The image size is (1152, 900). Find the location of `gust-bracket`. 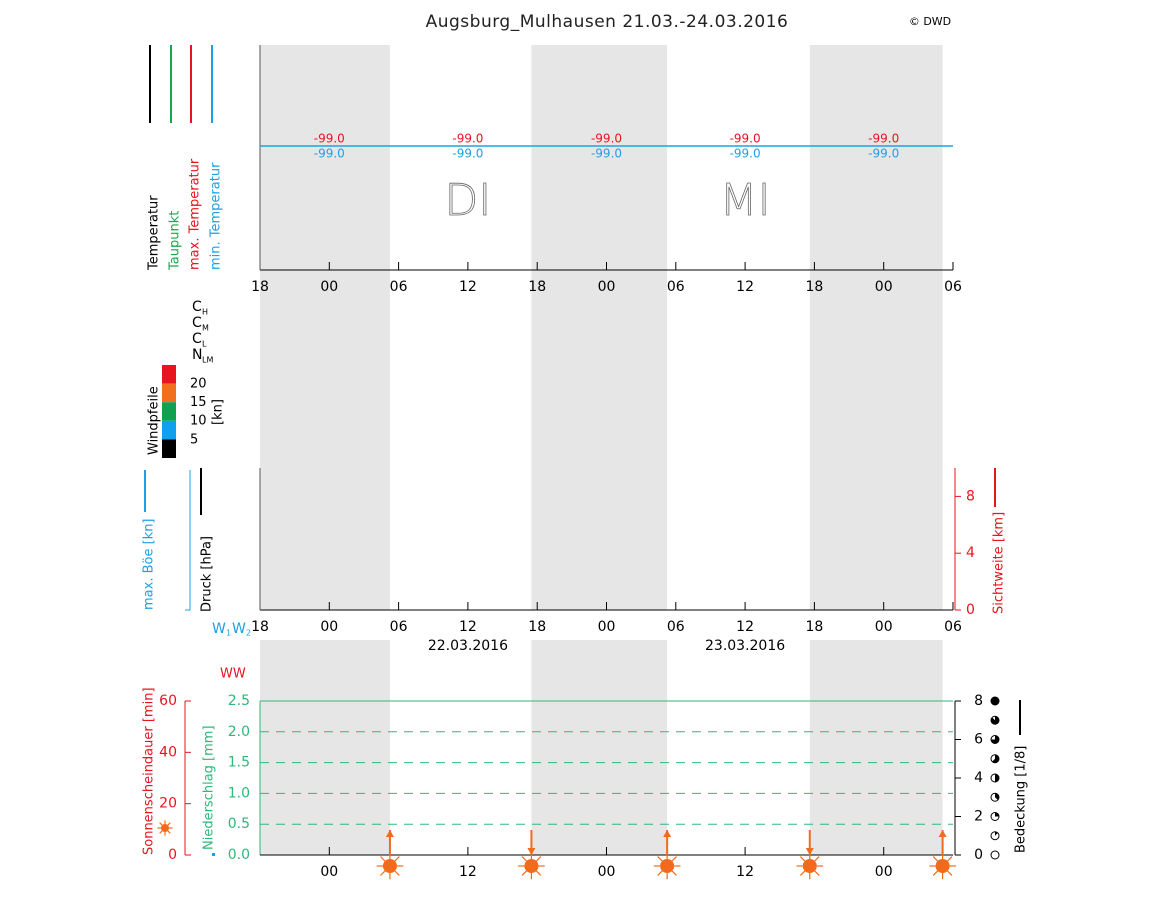

gust-bracket is located at coordinates (188, 540).